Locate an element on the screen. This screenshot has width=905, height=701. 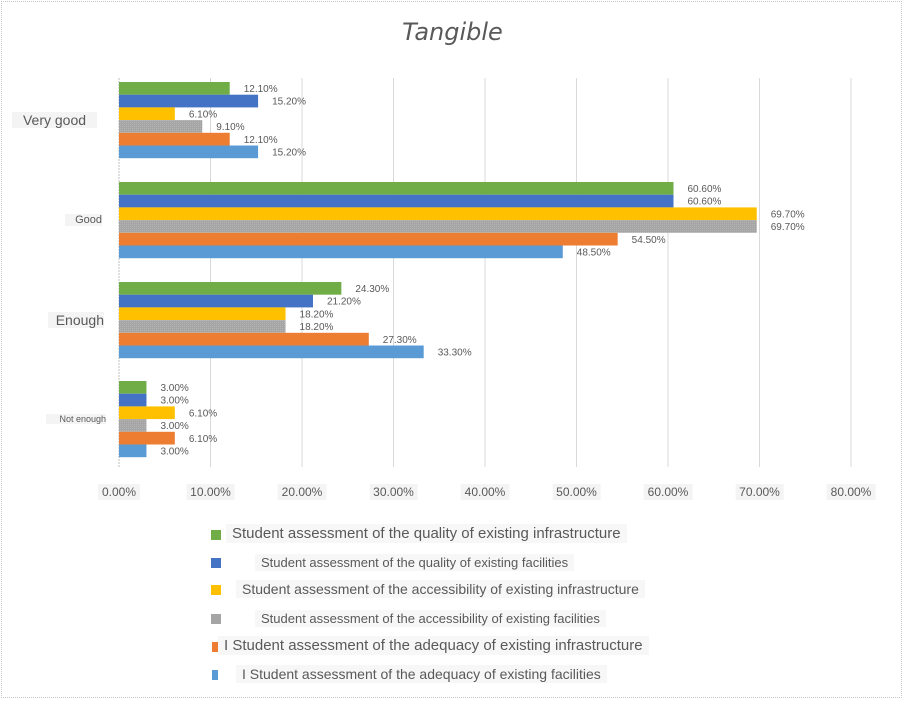
data-label: 21.20% is located at coordinates (344, 302).